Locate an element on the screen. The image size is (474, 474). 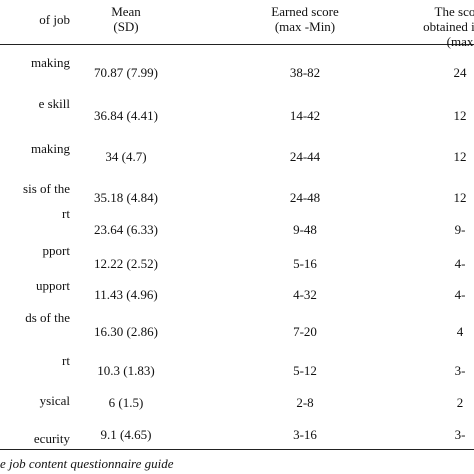
cell-value: 34 (4.7) is located at coordinates (126, 156).